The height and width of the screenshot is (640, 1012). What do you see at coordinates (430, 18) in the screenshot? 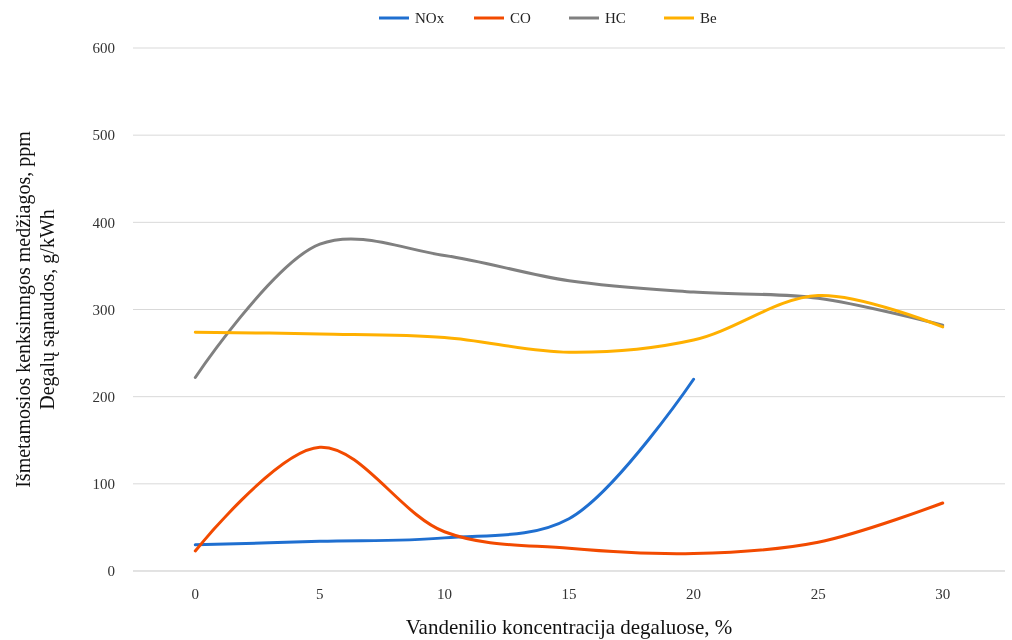
I see `legend-label: NOx` at bounding box center [430, 18].